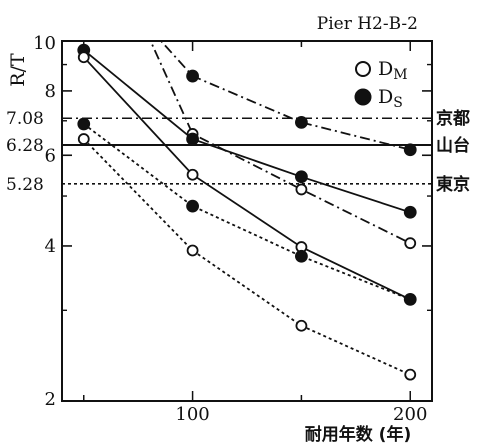 This screenshot has width=487, height=446. What do you see at coordinates (358, 434) in the screenshot?
I see `x-axis-label: 耐用年数 (年)` at bounding box center [358, 434].